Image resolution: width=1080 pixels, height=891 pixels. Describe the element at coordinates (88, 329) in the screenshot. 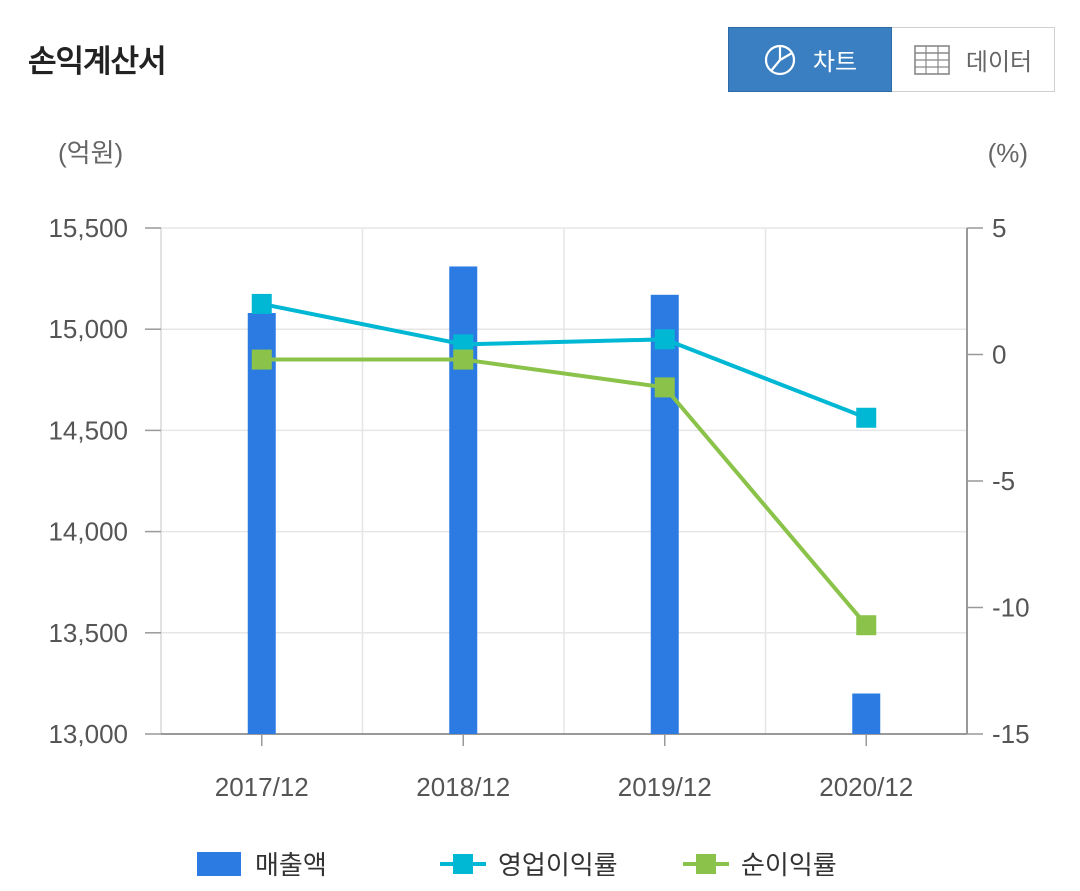

I see `left-axis-tick-label: 15,000` at that location.